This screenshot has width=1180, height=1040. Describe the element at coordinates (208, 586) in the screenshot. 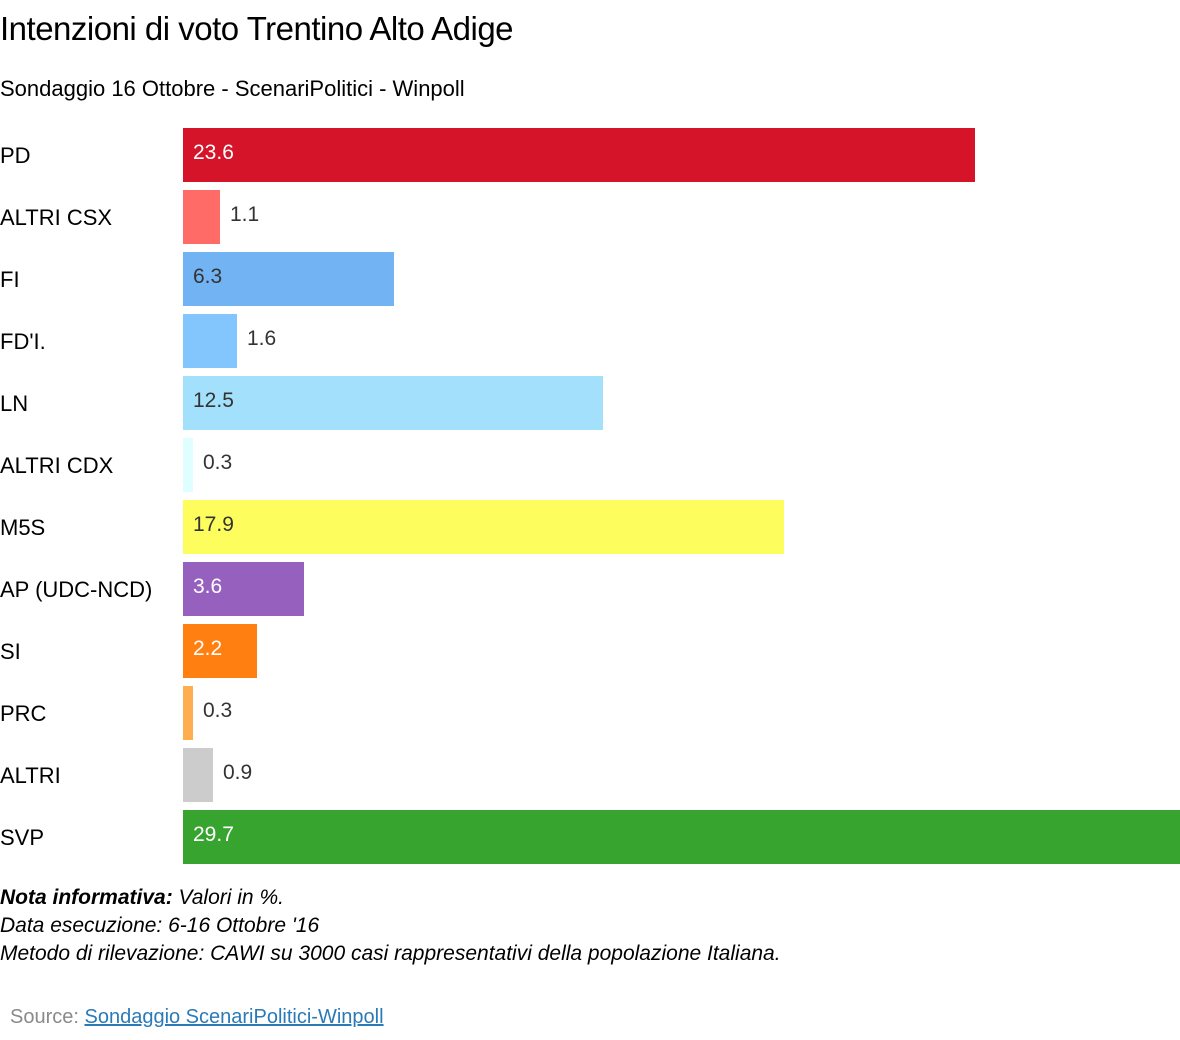

I see `data-label: 3.6` at that location.